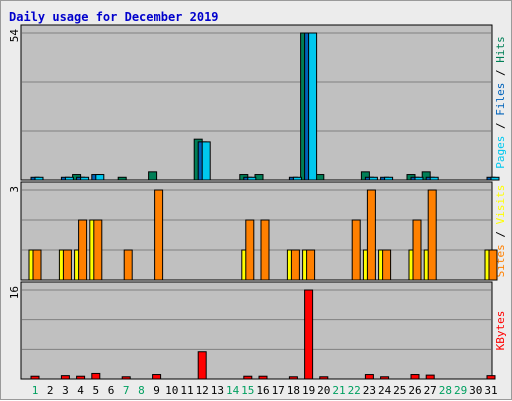  Describe the element at coordinates (114, 17) in the screenshot. I see `chart-title: Daily usage for December 2019` at that location.